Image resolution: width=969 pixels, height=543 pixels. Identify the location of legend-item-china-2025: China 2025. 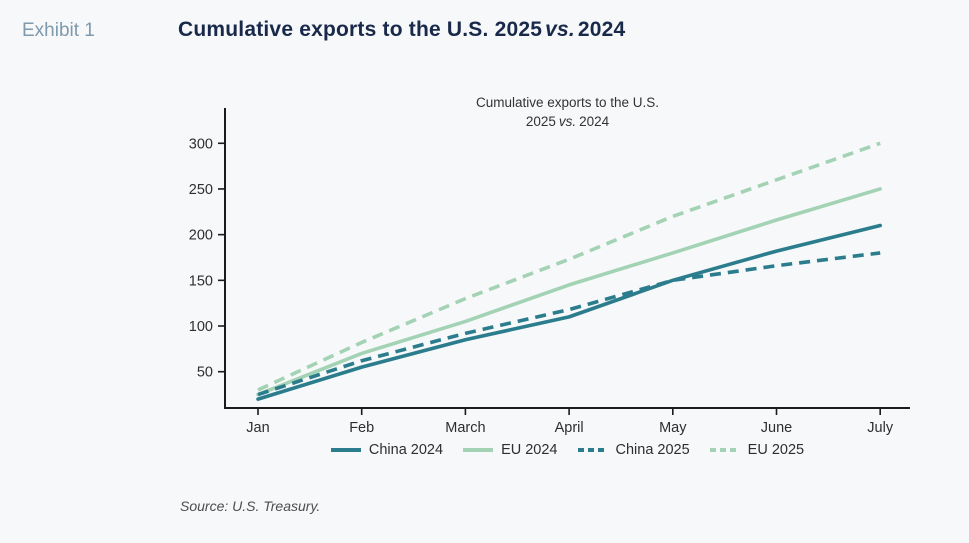
(633, 450).